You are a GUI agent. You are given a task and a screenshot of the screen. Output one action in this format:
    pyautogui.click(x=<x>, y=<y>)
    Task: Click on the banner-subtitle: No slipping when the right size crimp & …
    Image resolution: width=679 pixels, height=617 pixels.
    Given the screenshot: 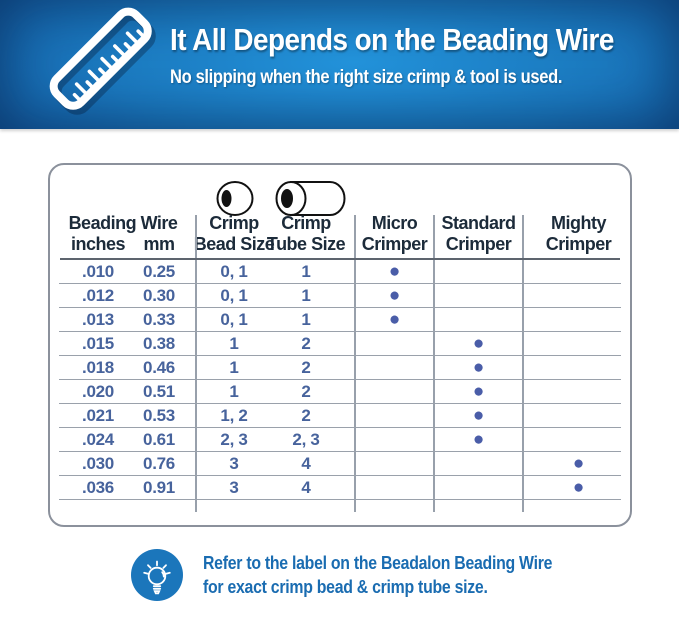 What is the action you would take?
    pyautogui.click(x=366, y=77)
    